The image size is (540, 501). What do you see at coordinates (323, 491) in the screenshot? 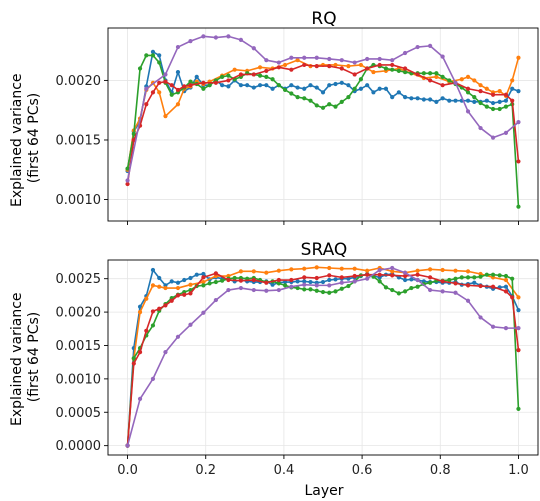
I see `sraq-x-axis-label: Layer` at bounding box center [323, 491].